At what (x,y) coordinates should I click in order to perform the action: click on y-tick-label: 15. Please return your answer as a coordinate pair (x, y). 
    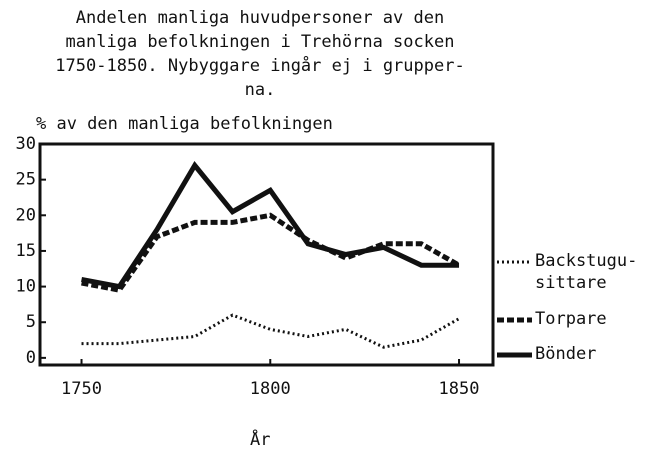
    Looking at the image, I should click on (26, 251).